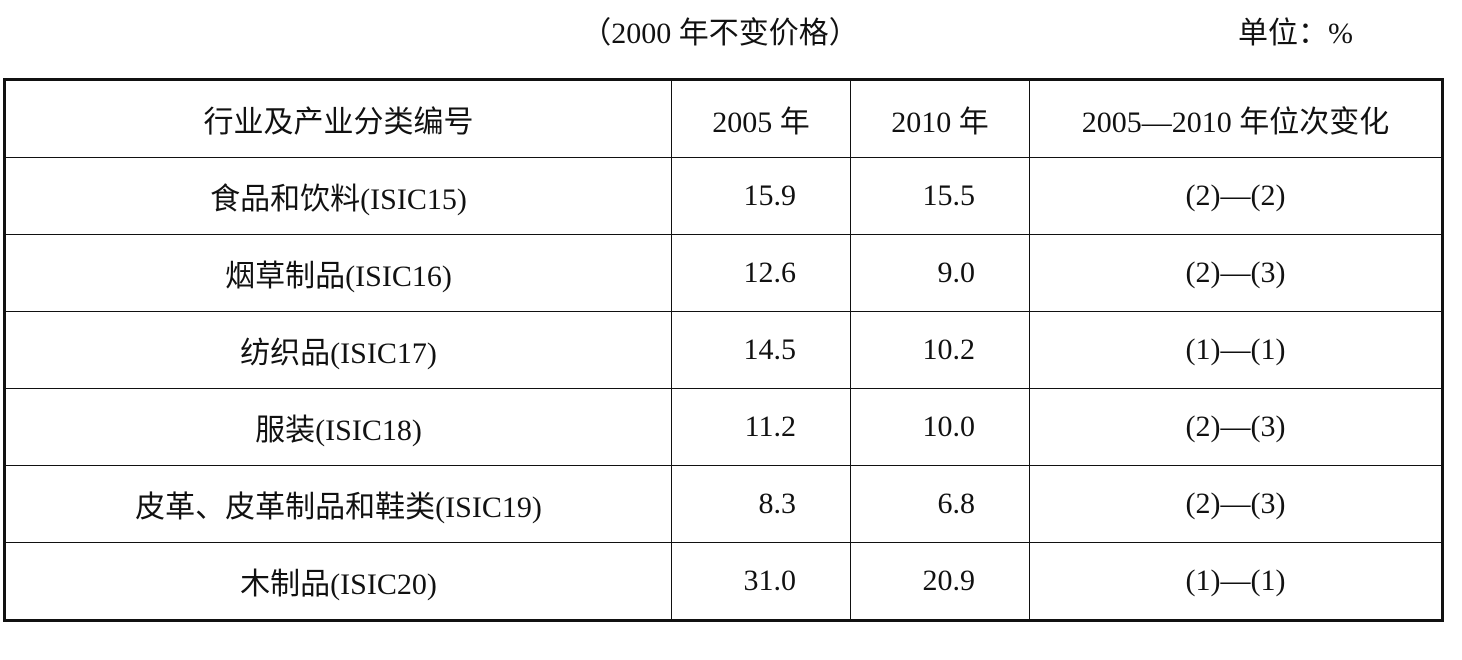 The width and height of the screenshot is (1462, 660). I want to click on table-cell: 10.0, so click(940, 427).